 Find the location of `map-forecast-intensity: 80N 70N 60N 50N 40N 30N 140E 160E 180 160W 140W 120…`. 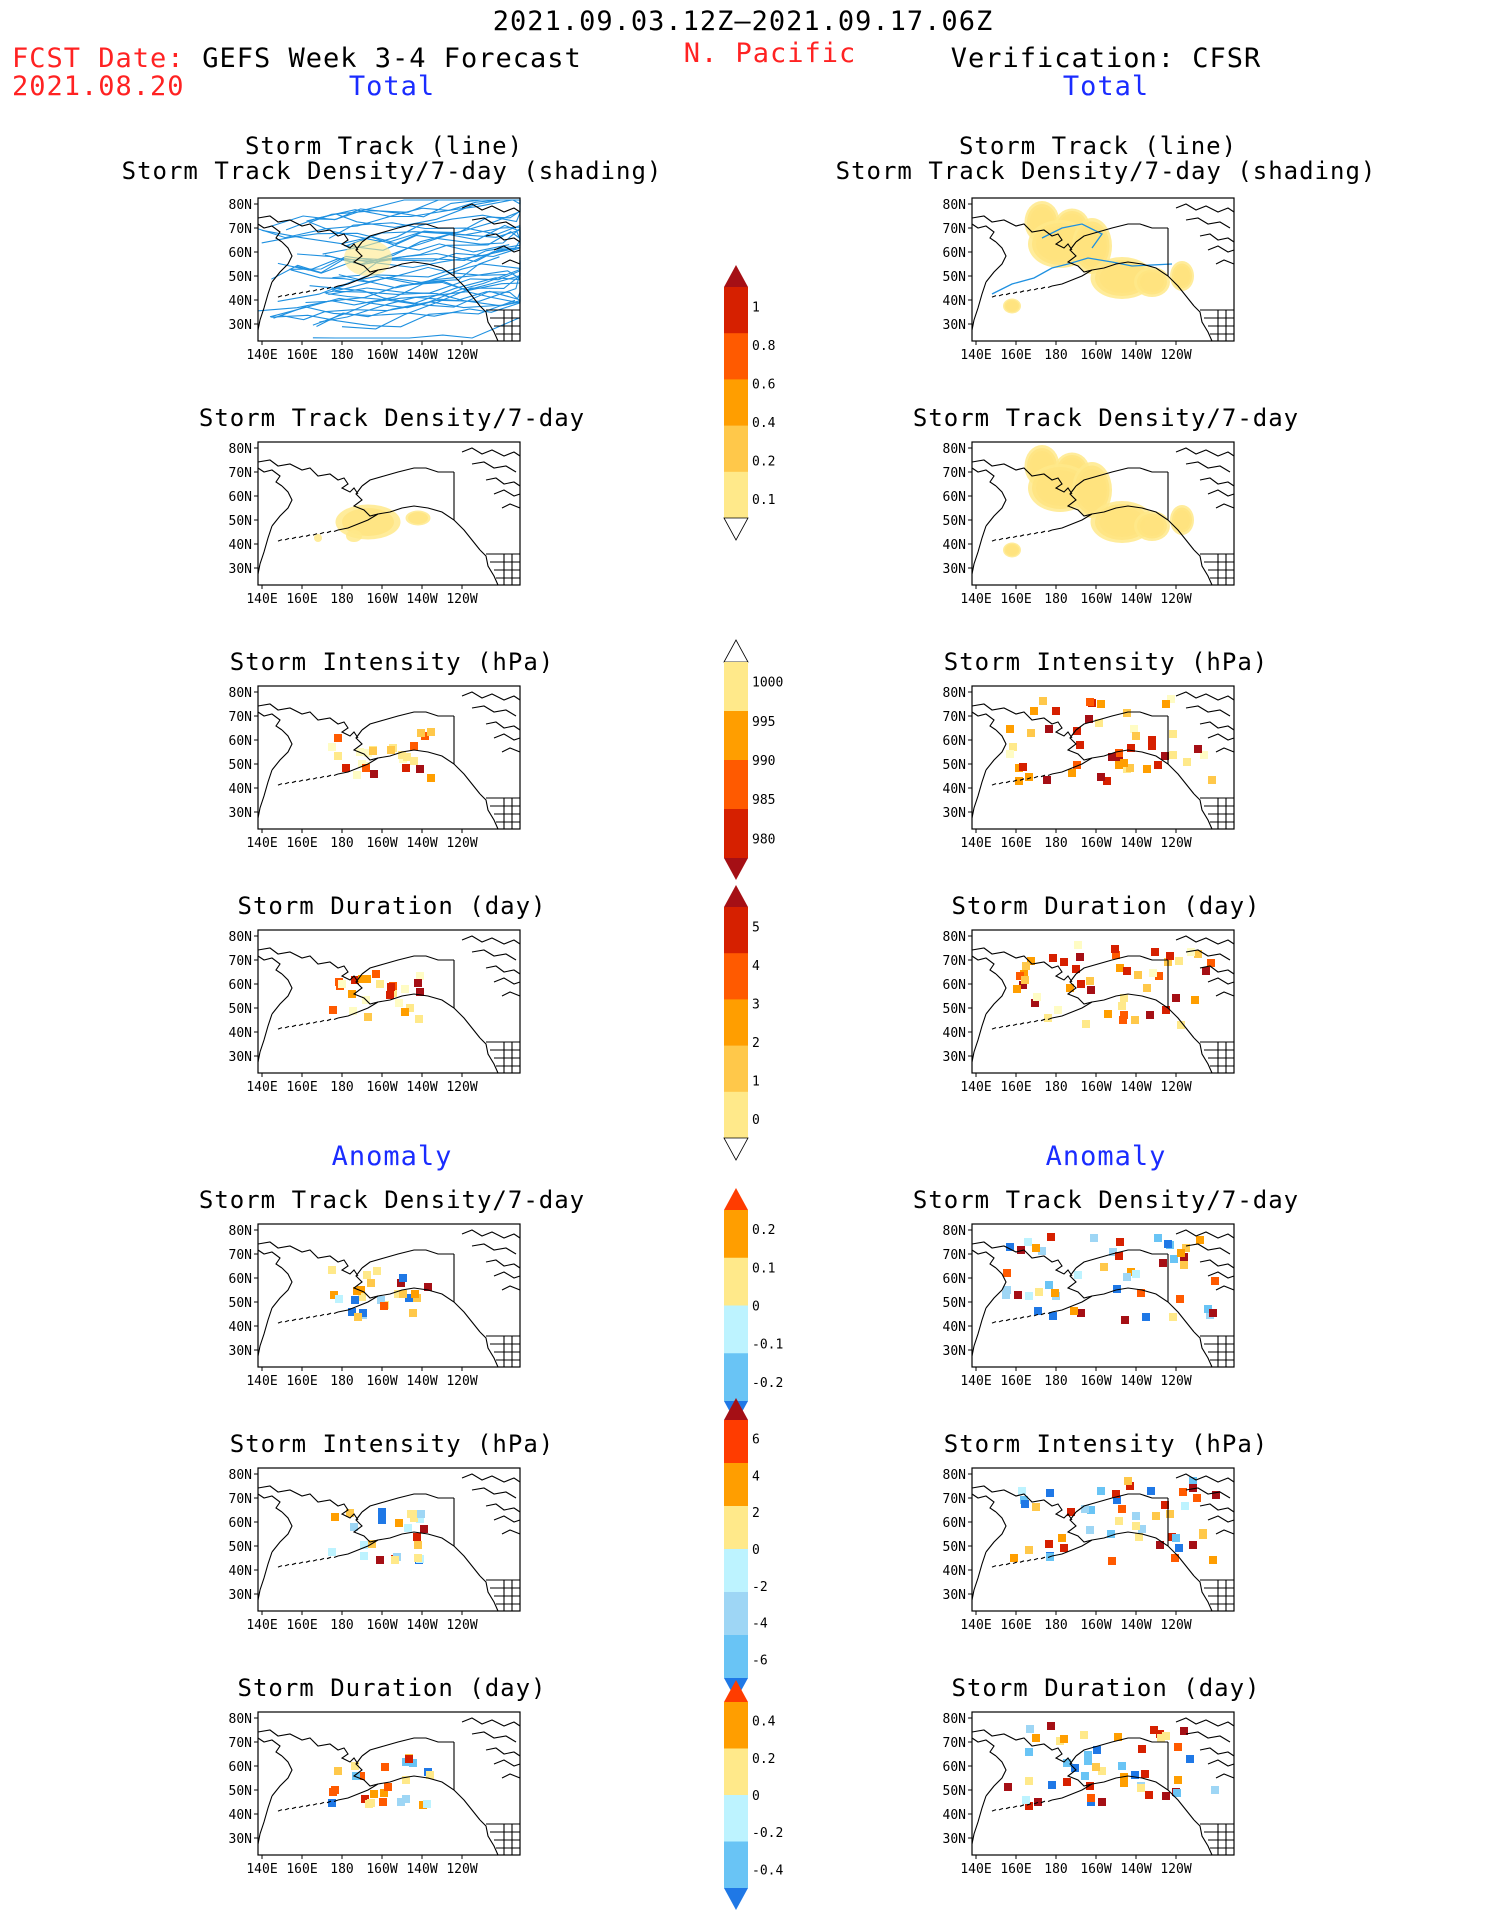

map-forecast-intensity: 80N 70N 60N 50N 40N 30N 140E 160E 180 160W 140W 120… is located at coordinates (375, 768).